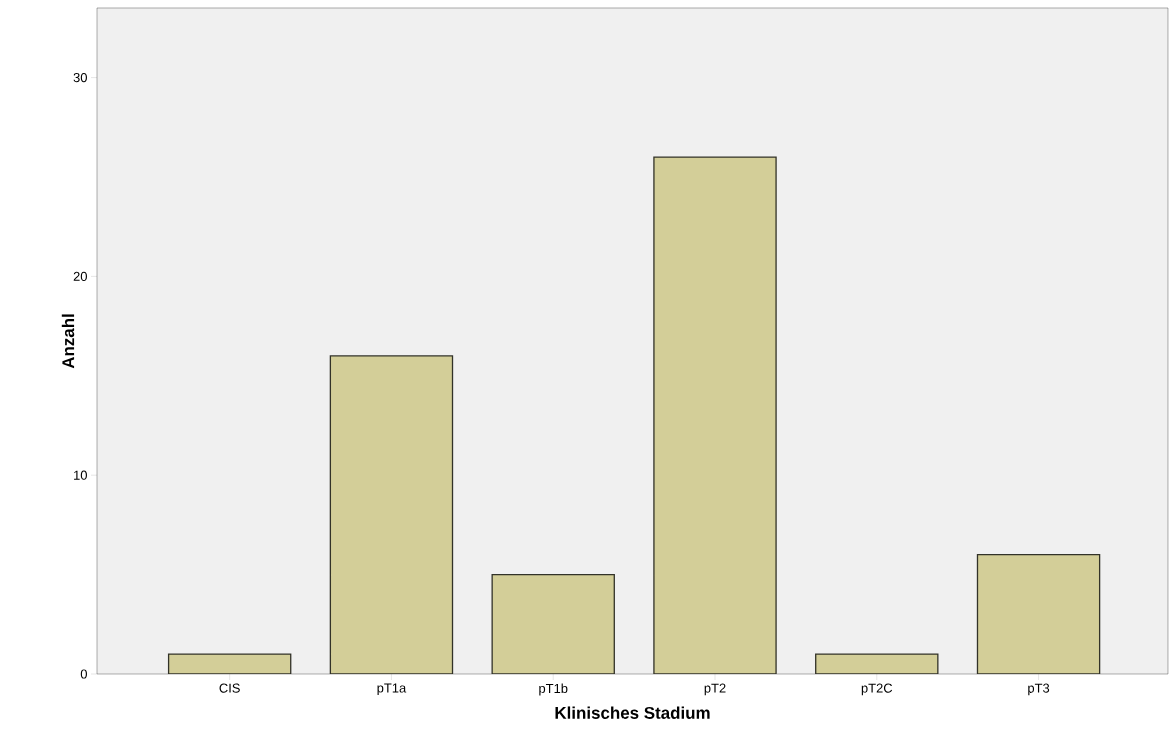 Image resolution: width=1169 pixels, height=742 pixels. I want to click on x-tick-label: CIS, so click(229, 688).